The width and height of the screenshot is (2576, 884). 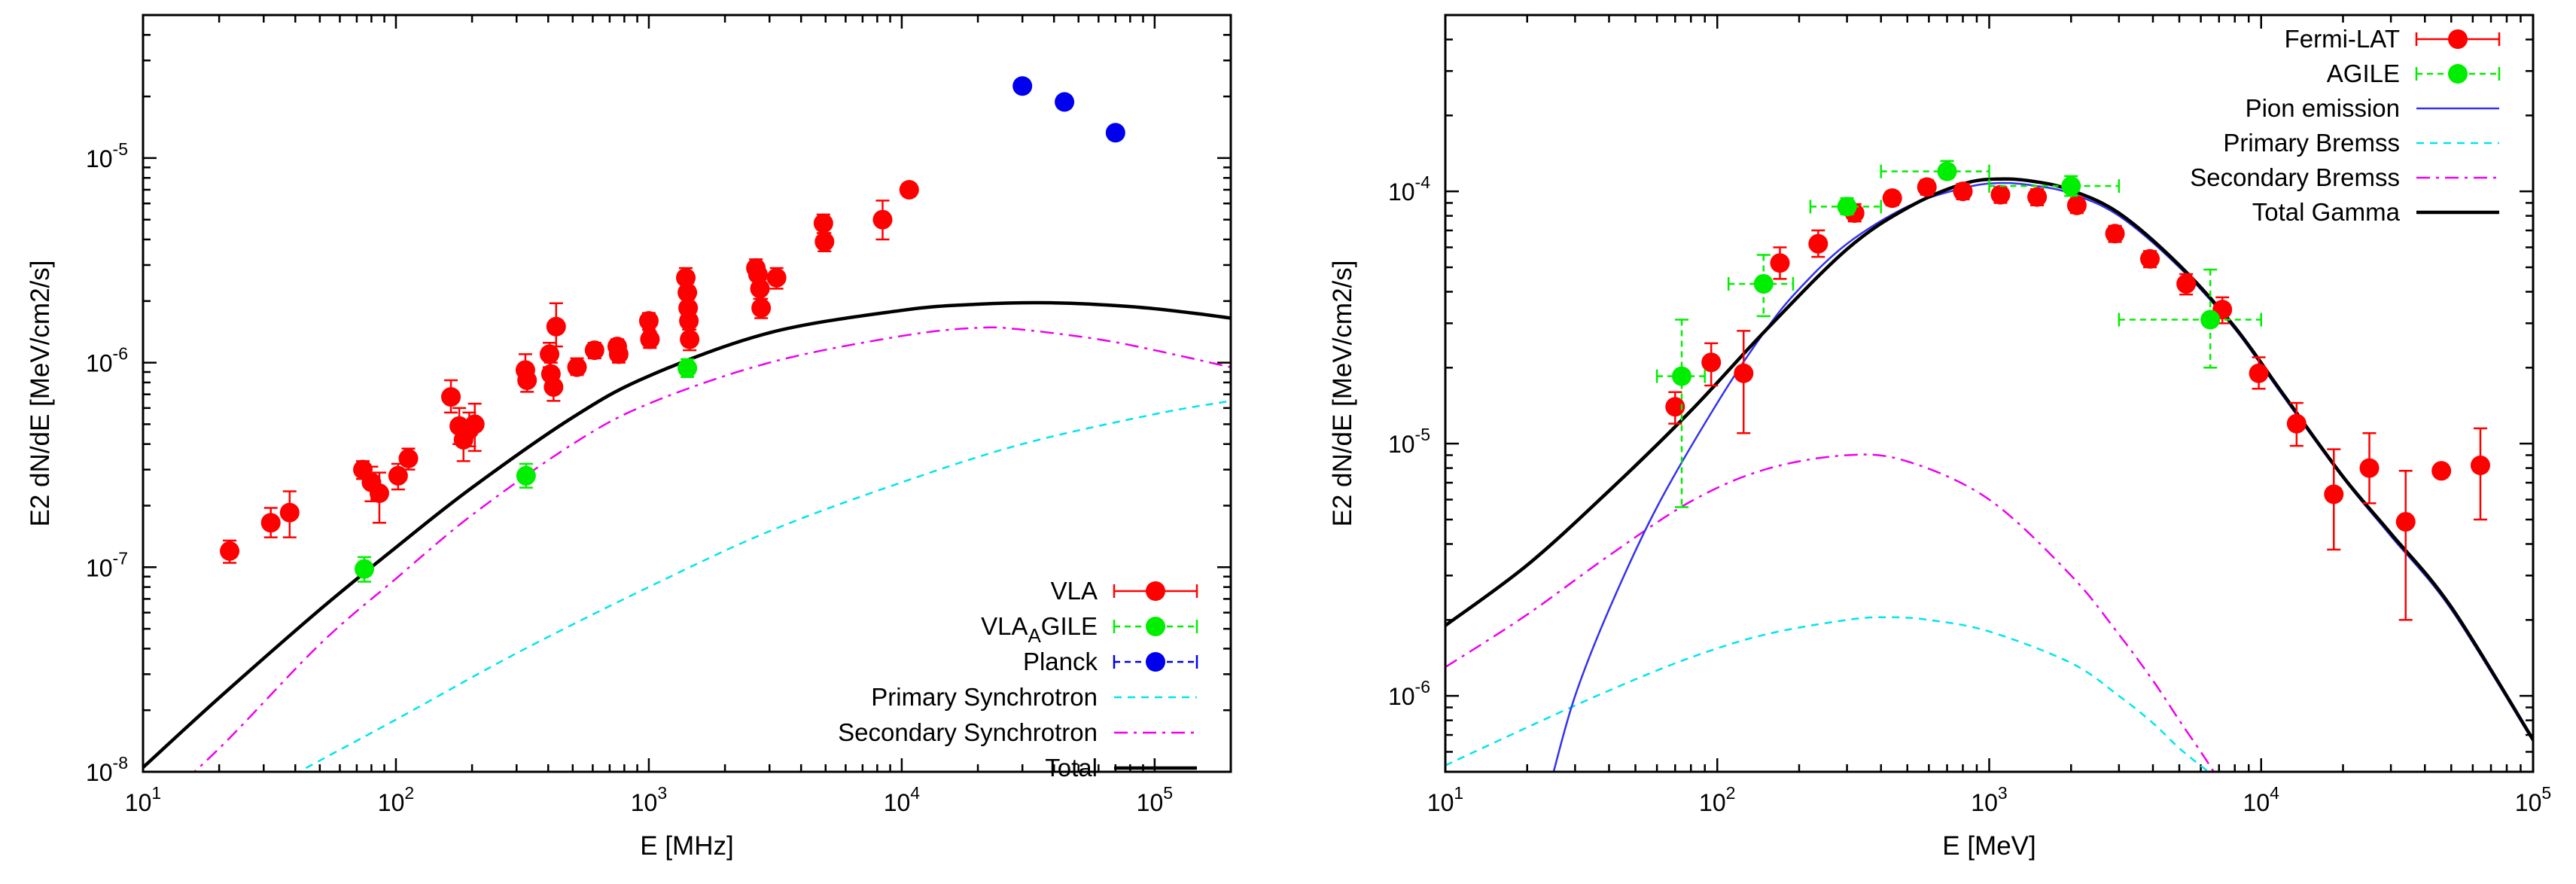 I want to click on series-vla-agile, so click(x=526, y=470).